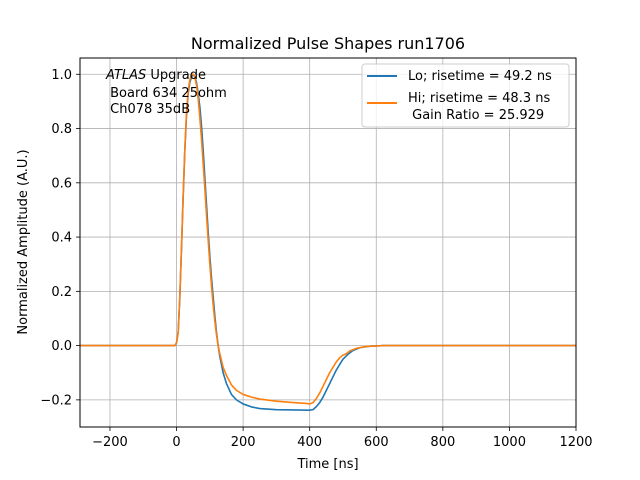  What do you see at coordinates (148, 109) in the screenshot?
I see `annotation-line-3: Ch078 35dB` at bounding box center [148, 109].